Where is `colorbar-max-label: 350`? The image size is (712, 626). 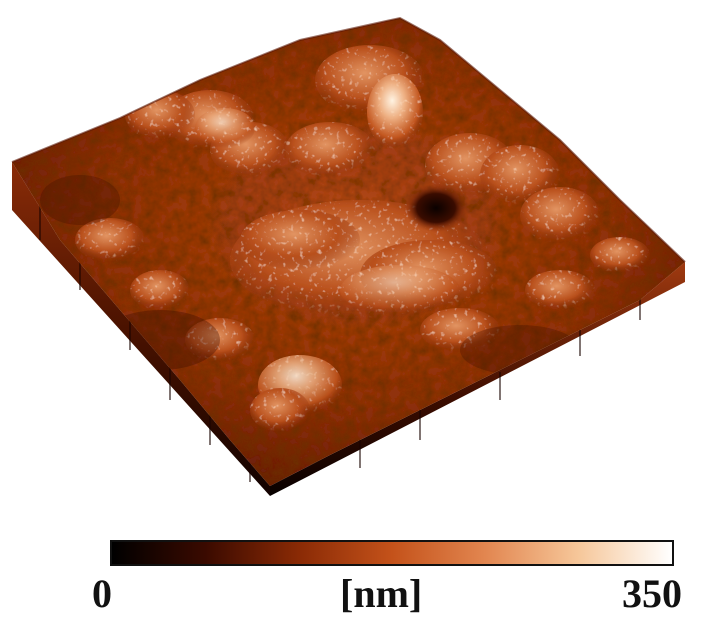
colorbar-max-label: 350 is located at coordinates (652, 593).